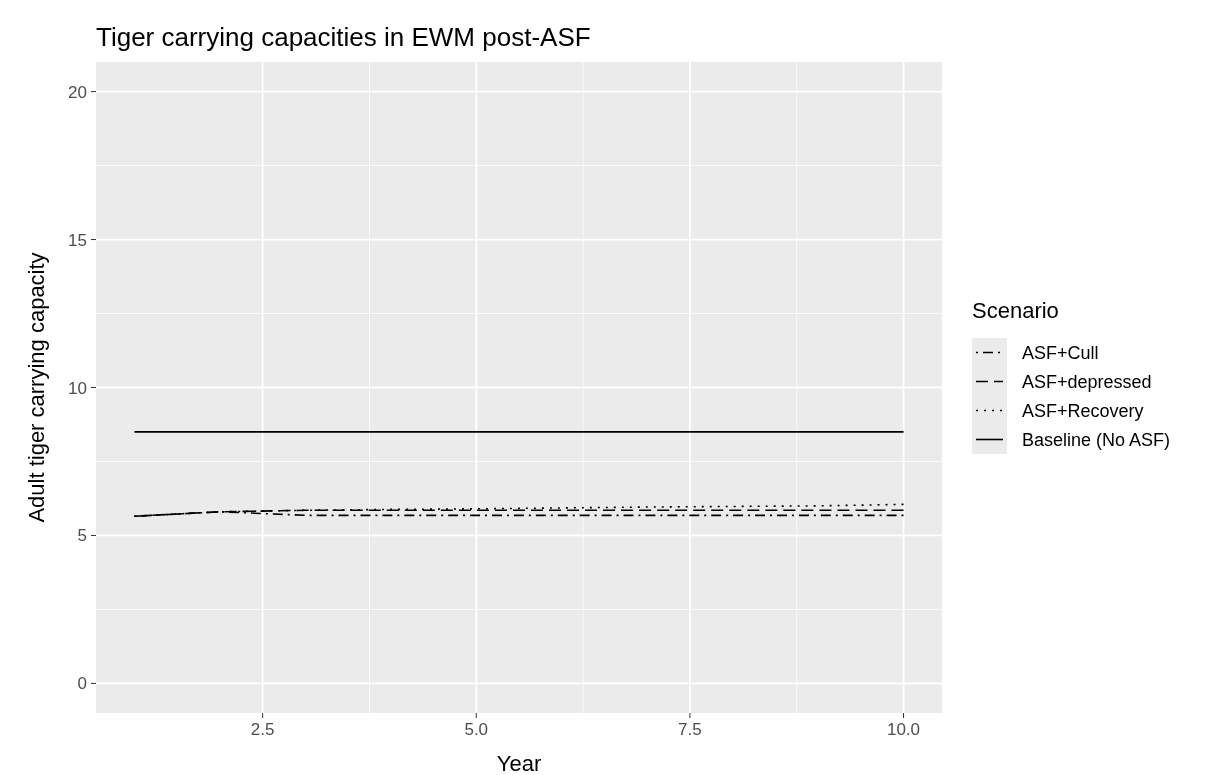  Describe the element at coordinates (82, 684) in the screenshot. I see `y-tick-label: 0` at that location.